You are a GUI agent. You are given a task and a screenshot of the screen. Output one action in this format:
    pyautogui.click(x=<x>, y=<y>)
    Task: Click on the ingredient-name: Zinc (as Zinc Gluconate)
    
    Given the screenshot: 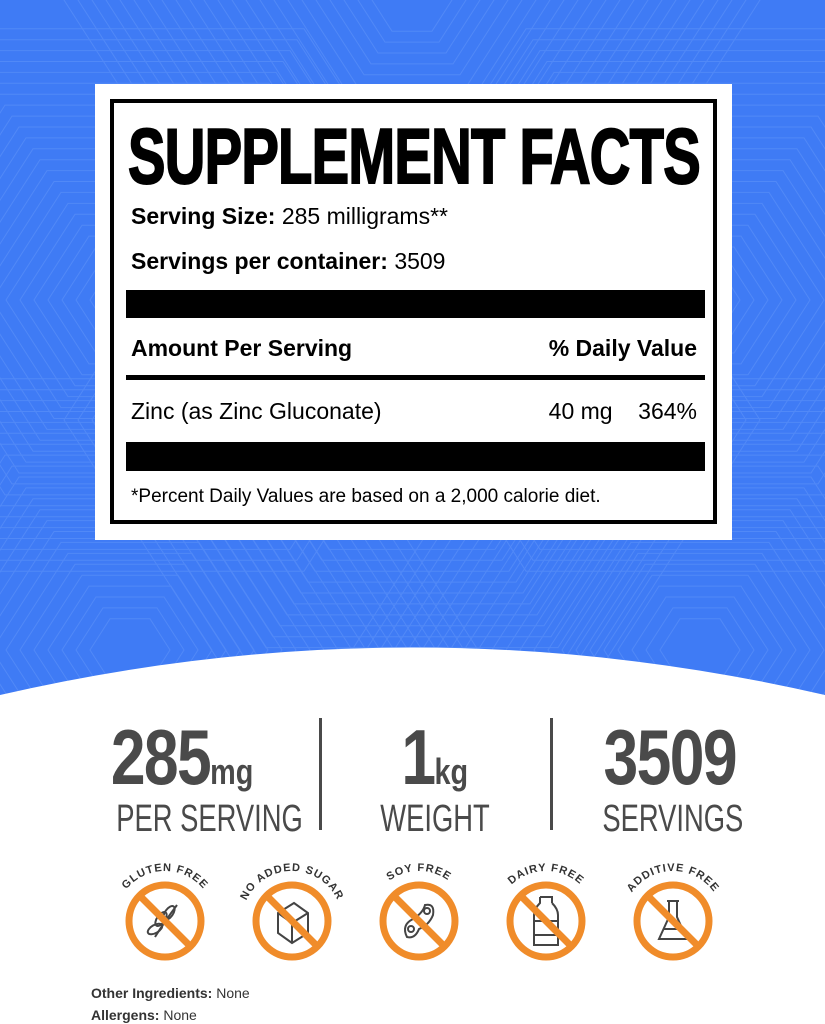 What is the action you would take?
    pyautogui.click(x=256, y=411)
    